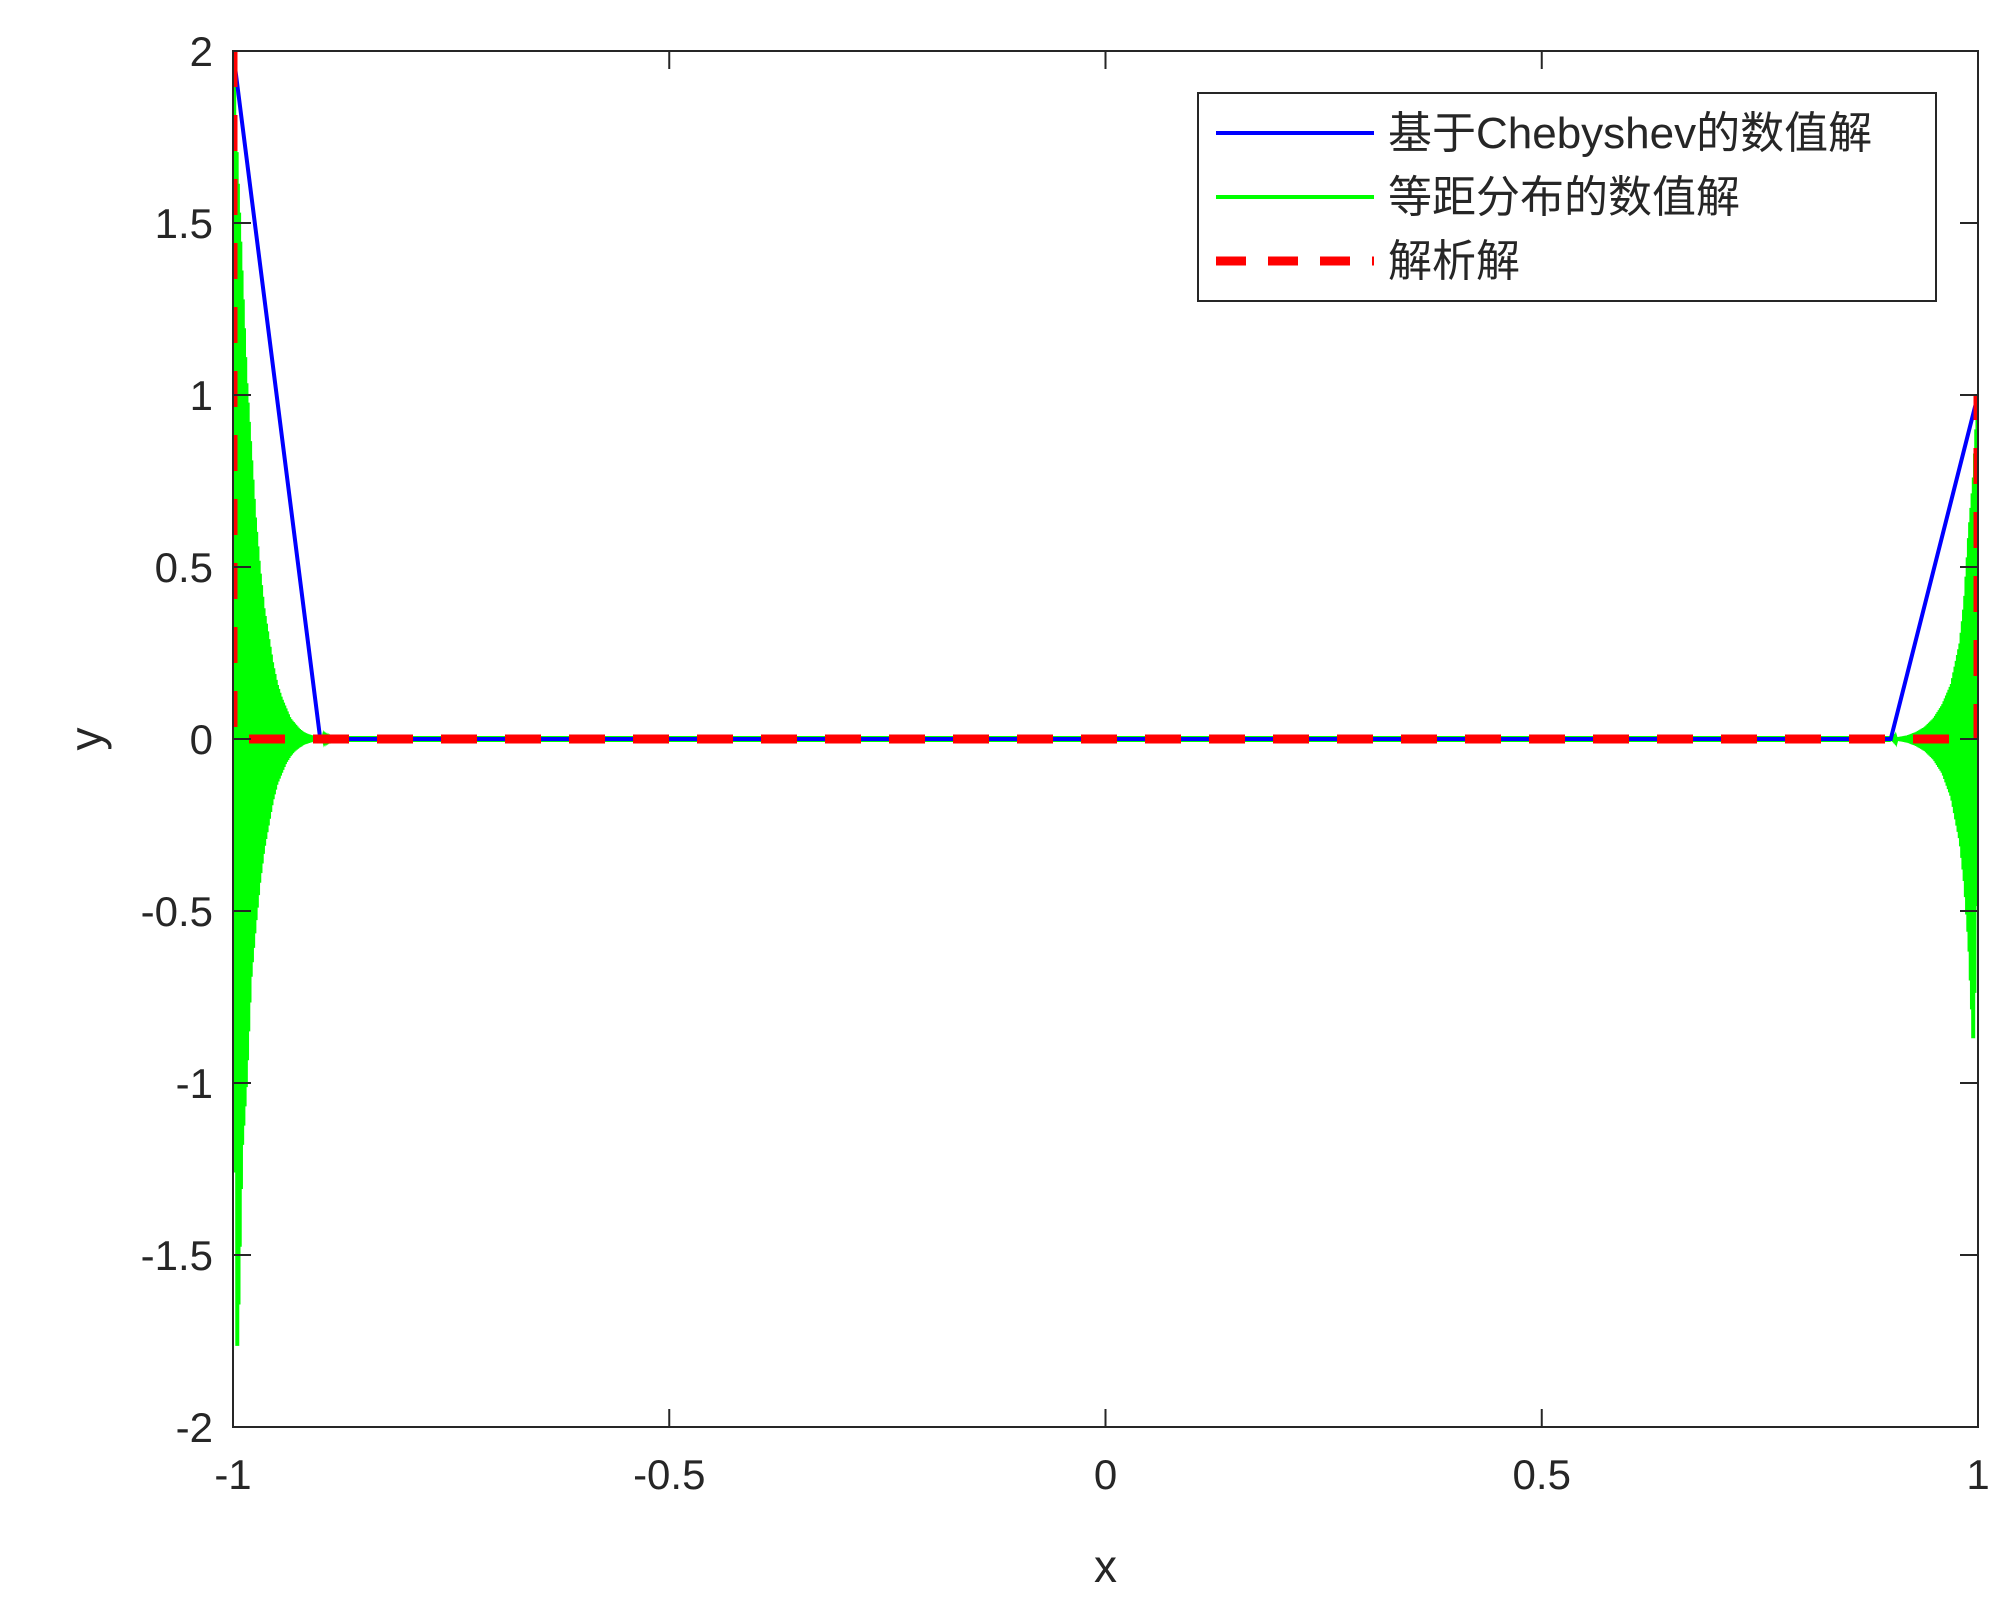  Describe the element at coordinates (1564, 197) in the screenshot. I see `legend-label-equidistant: 等距分布的数值解` at that location.